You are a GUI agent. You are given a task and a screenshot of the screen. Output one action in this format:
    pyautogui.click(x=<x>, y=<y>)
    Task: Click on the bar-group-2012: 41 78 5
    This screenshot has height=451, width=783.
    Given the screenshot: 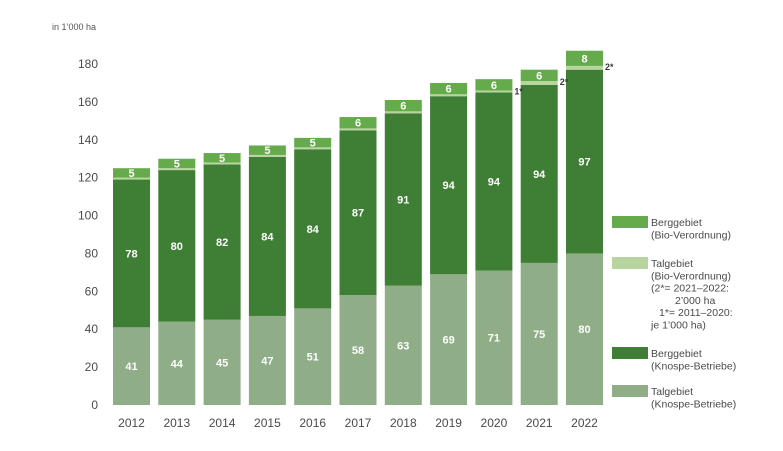 What is the action you would take?
    pyautogui.click(x=131, y=286)
    